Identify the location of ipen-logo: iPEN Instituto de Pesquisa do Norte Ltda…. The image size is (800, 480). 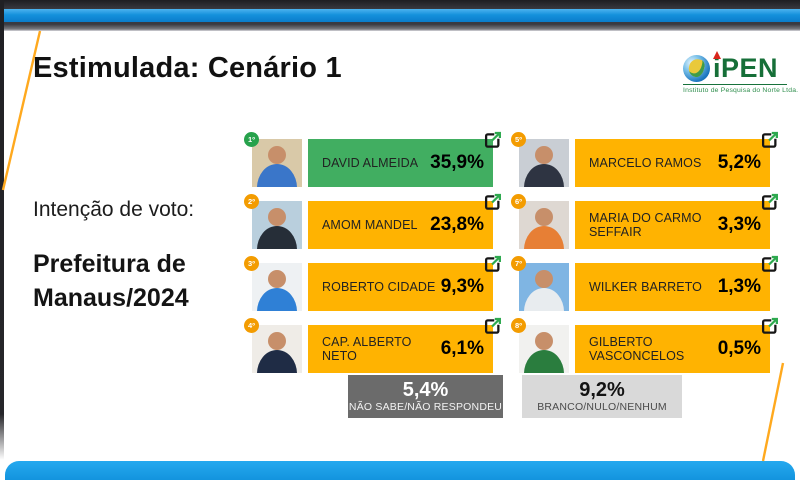
(741, 72).